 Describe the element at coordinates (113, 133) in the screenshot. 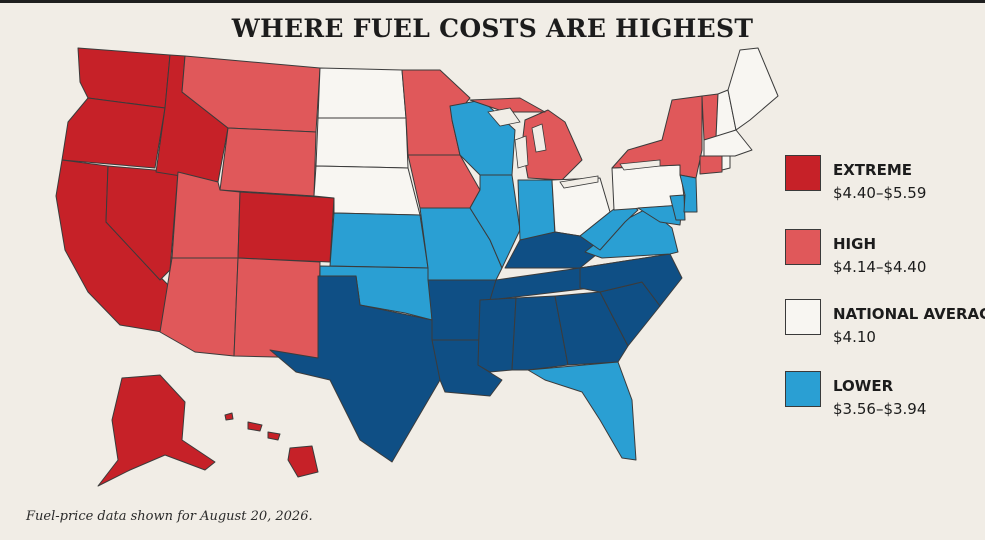

I see `state-or` at that location.